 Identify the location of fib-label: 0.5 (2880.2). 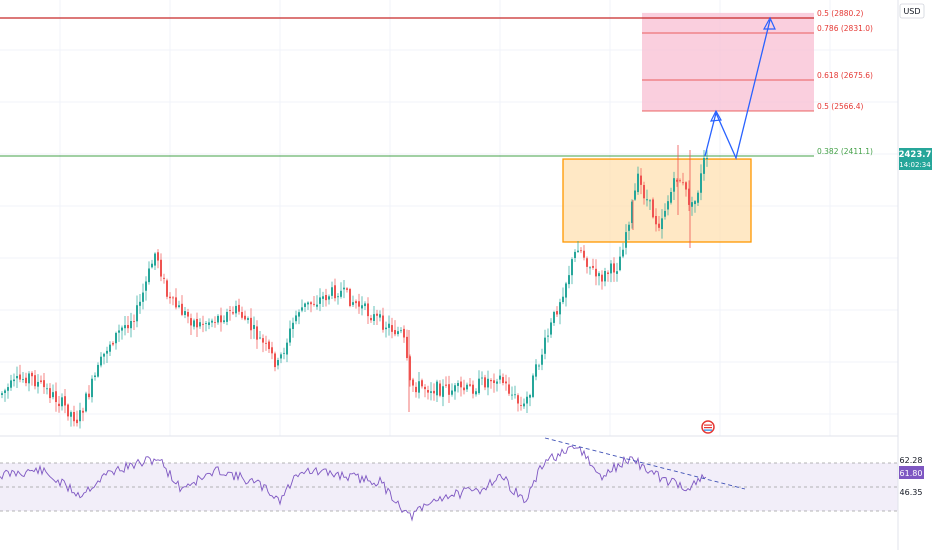
(840, 13).